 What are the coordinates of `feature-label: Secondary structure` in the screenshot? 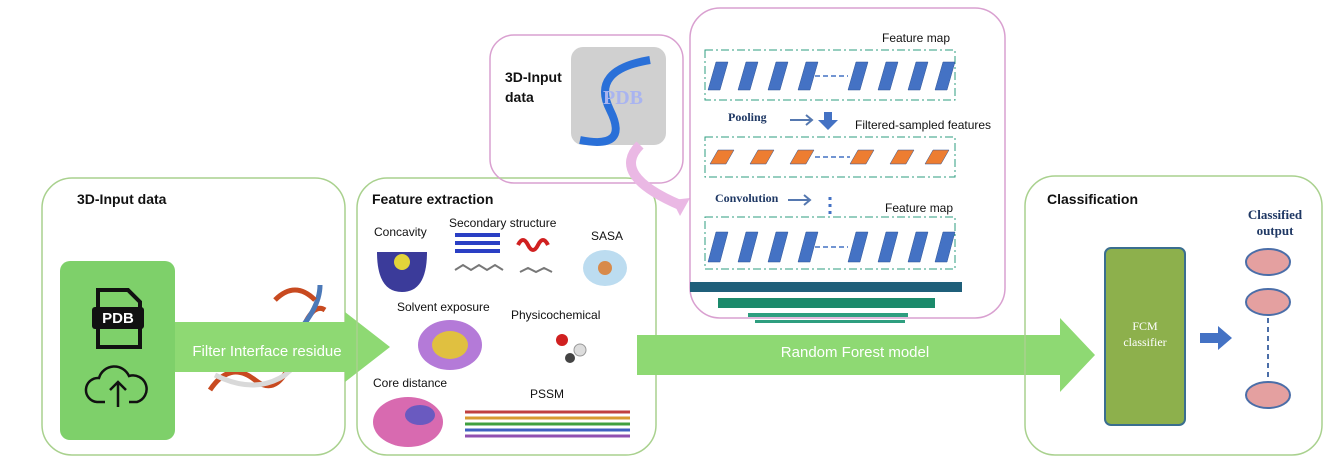 It's located at (503, 223).